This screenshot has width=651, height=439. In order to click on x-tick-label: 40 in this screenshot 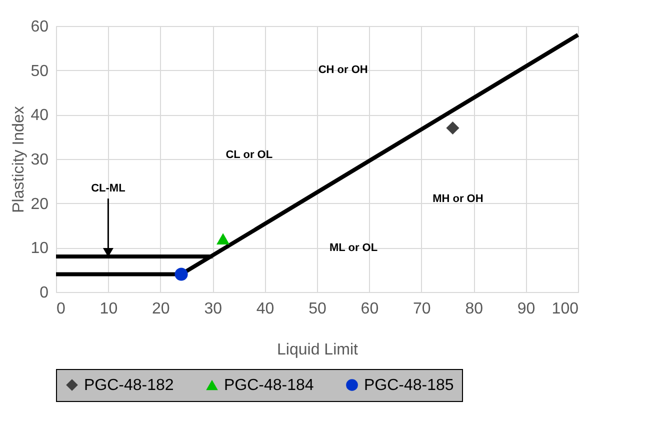, I will do `click(265, 309)`.